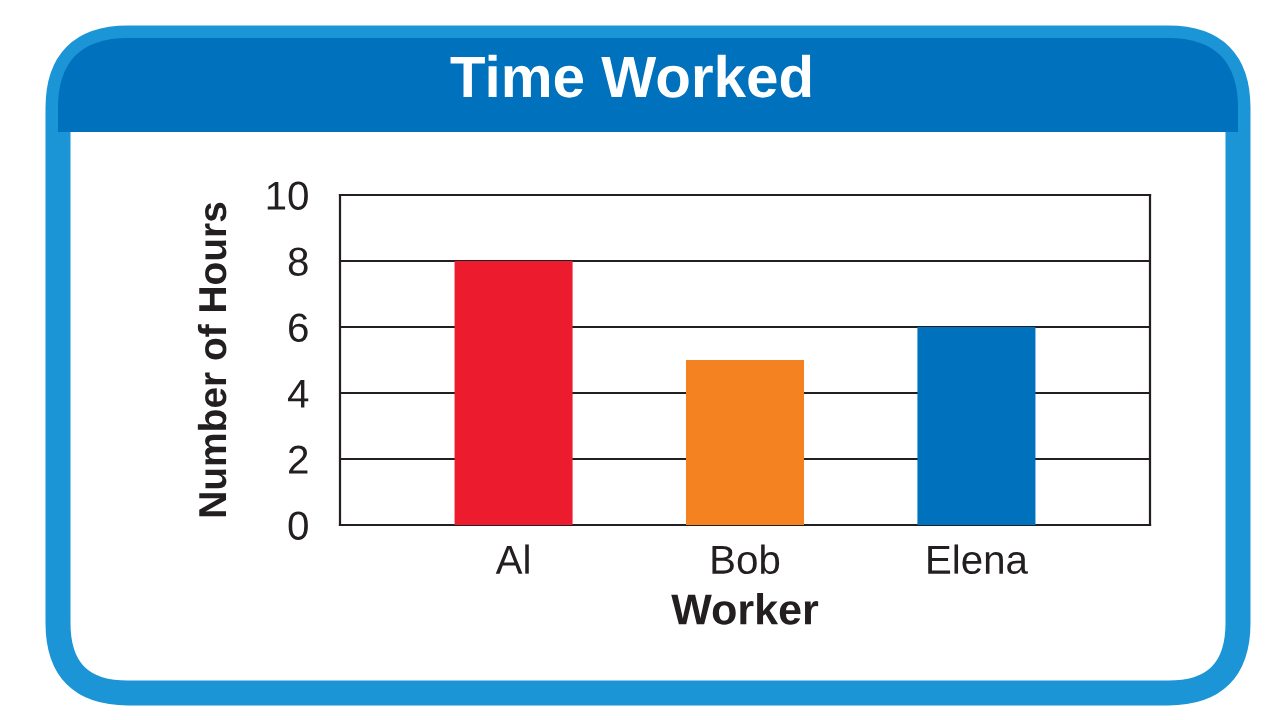 Image resolution: width=1280 pixels, height=720 pixels. Describe the element at coordinates (298, 525) in the screenshot. I see `y-tick-label: 0` at that location.